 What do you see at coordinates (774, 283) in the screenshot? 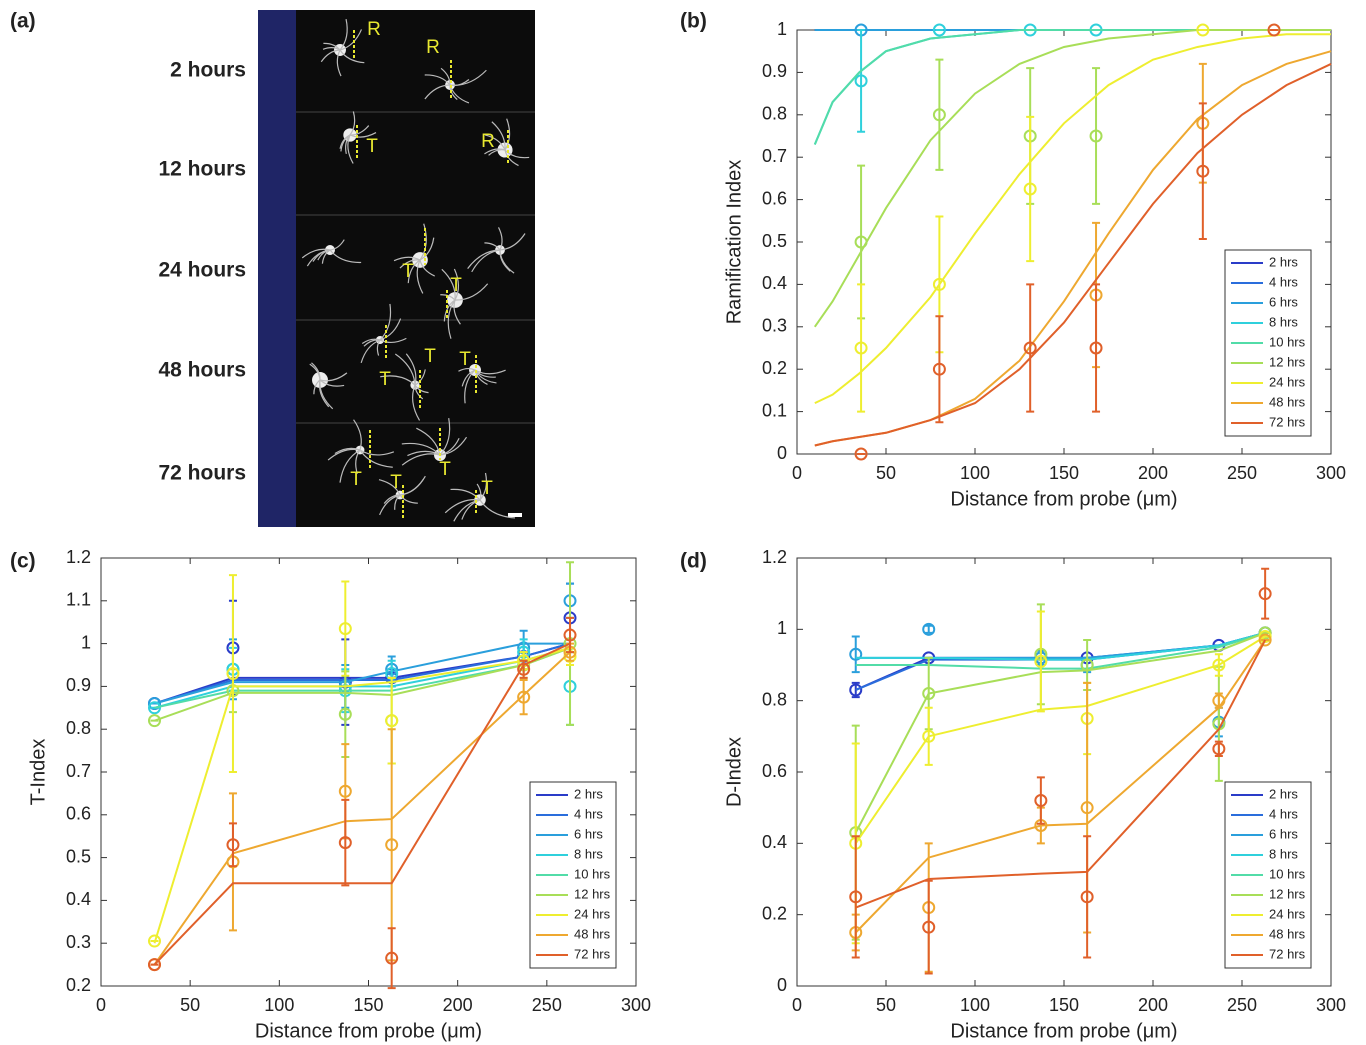
I see `y-tick-label: 0.4` at bounding box center [774, 283].